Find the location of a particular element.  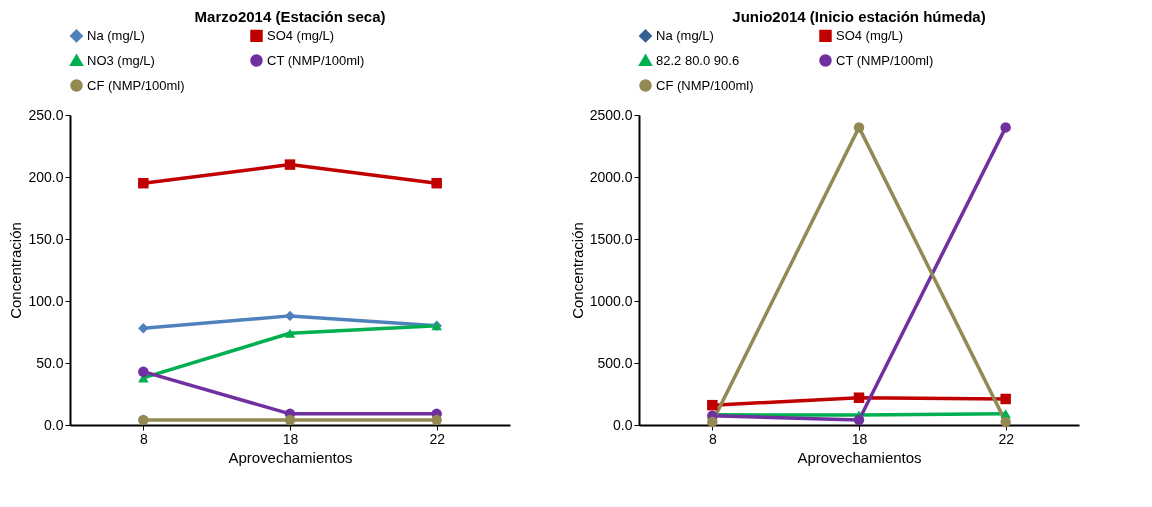

chart-title: Marzo2014 (Estación seca) is located at coordinates (290, 16).